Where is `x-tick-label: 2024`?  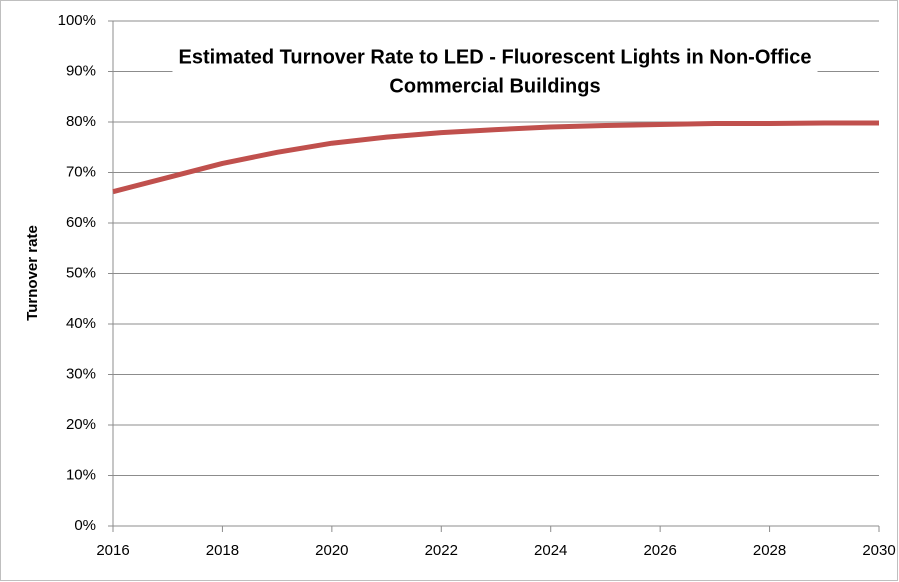 x-tick-label: 2024 is located at coordinates (550, 550).